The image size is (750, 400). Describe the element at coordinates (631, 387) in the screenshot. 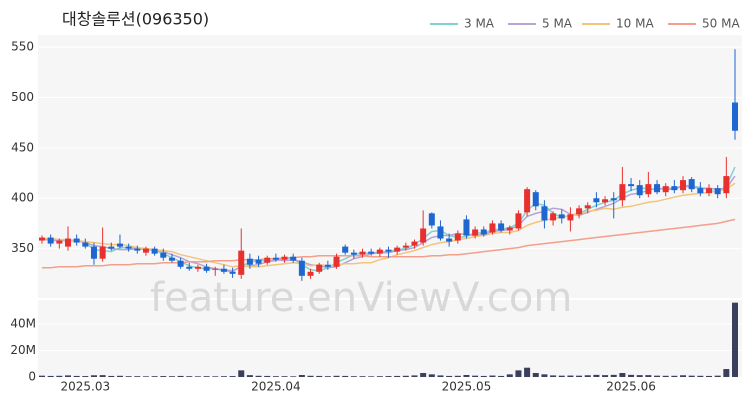

I see `x-tick-label: 2025.06` at that location.